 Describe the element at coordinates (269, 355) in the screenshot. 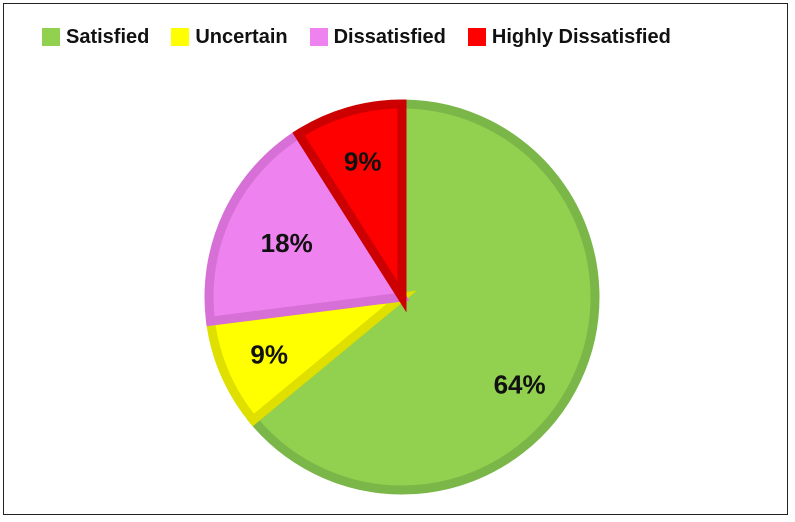

I see `data-label-uncertain: 9%` at that location.